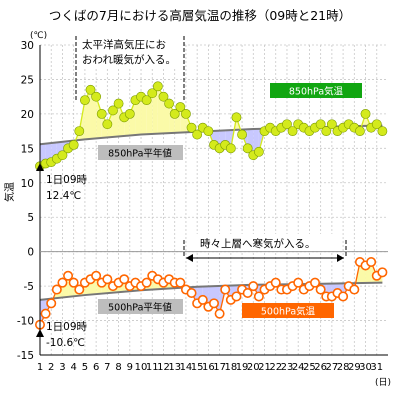 The image size is (400, 400). I want to click on start-850-value: 12.4℃, so click(63, 196).